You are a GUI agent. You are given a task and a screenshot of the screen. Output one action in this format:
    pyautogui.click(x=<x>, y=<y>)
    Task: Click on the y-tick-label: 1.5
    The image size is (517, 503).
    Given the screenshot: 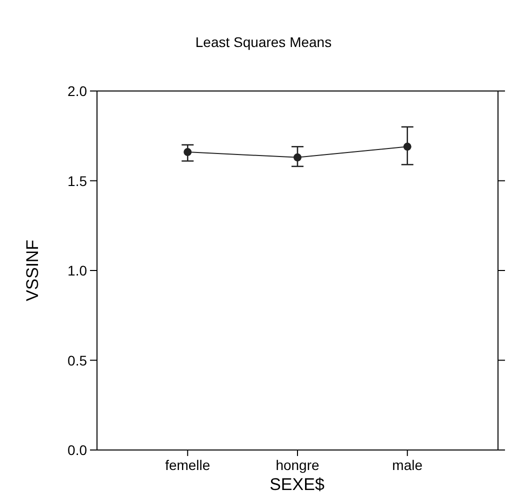 What is the action you would take?
    pyautogui.click(x=78, y=180)
    